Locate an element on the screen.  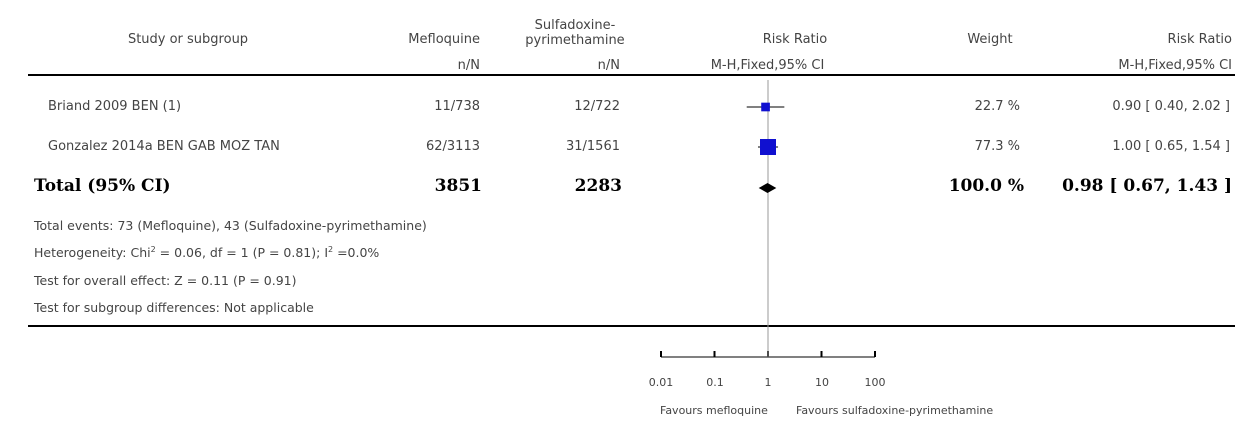
header-plot-title: Risk Ratio is located at coordinates (795, 39).